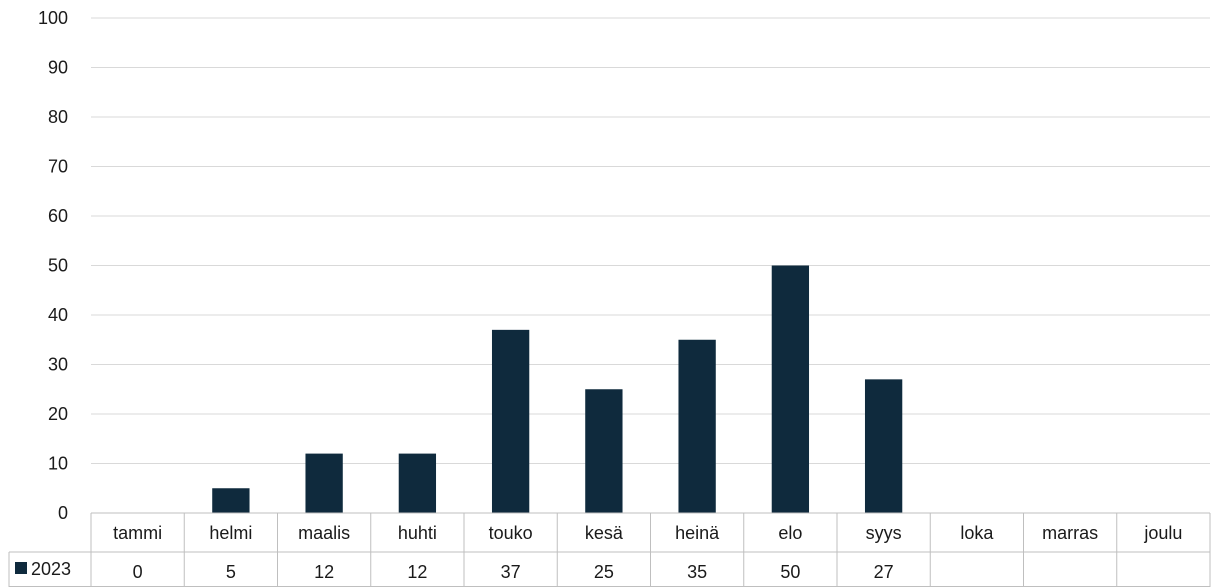 The width and height of the screenshot is (1222, 587). Describe the element at coordinates (58, 365) in the screenshot. I see `y-tick-label: 30` at that location.